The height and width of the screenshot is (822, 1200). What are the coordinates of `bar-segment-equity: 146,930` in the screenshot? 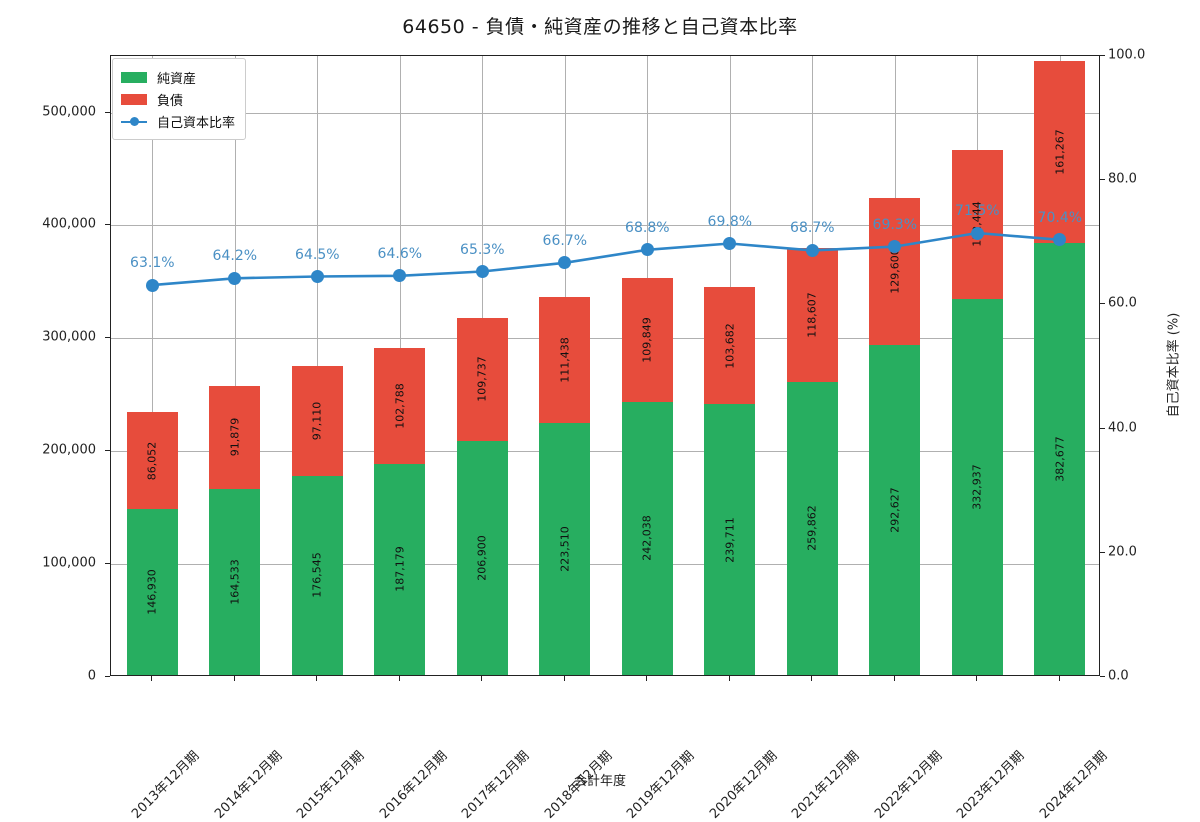 It's located at (152, 592).